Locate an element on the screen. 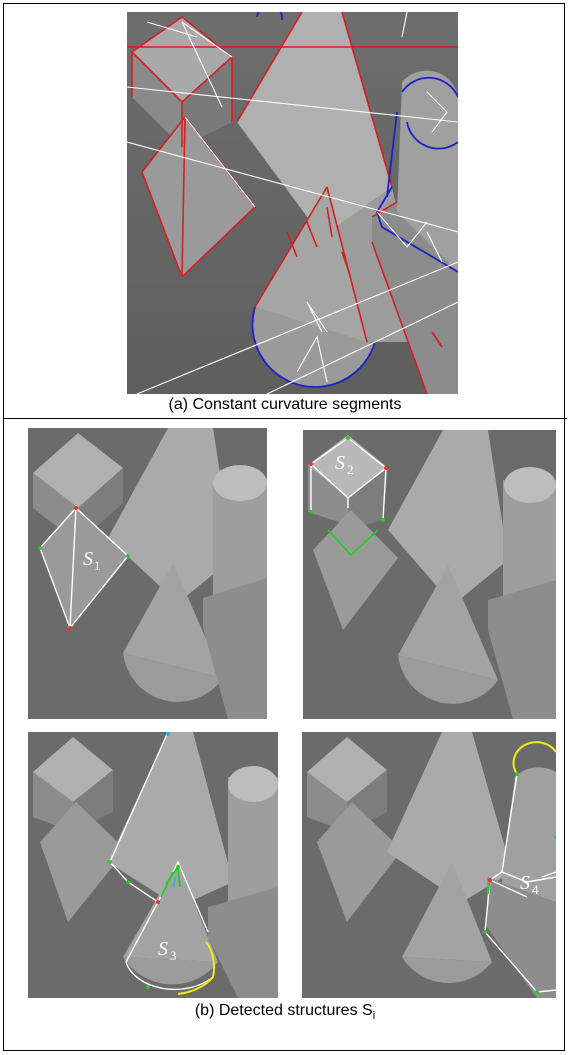 This screenshot has width=570, height=1055. panel-b1-image: S 1 is located at coordinates (147, 573).